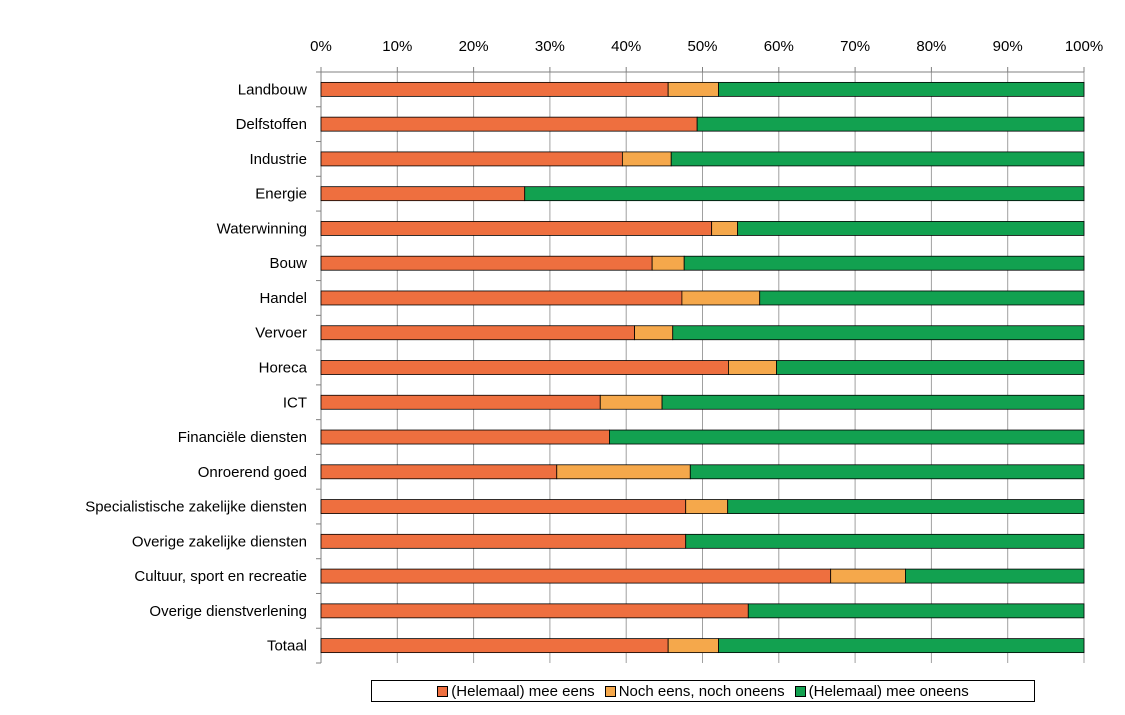  Describe the element at coordinates (1008, 46) in the screenshot. I see `x-tick-label: 90%` at that location.